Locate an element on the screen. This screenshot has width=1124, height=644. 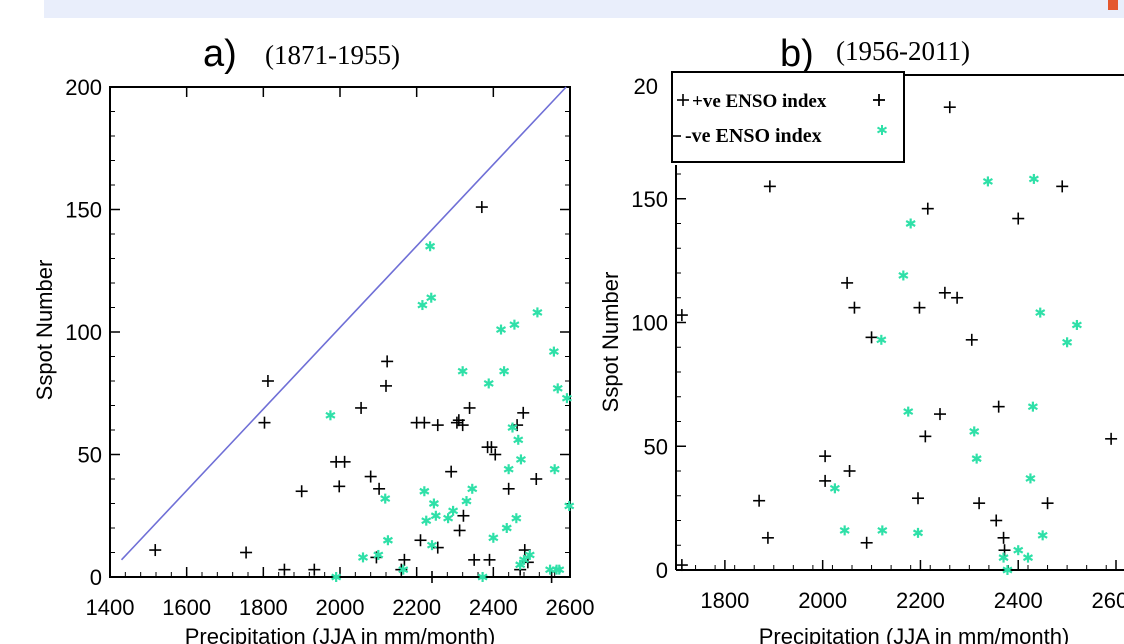
panel-b-y-tick-label: 150 is located at coordinates (649, 199).